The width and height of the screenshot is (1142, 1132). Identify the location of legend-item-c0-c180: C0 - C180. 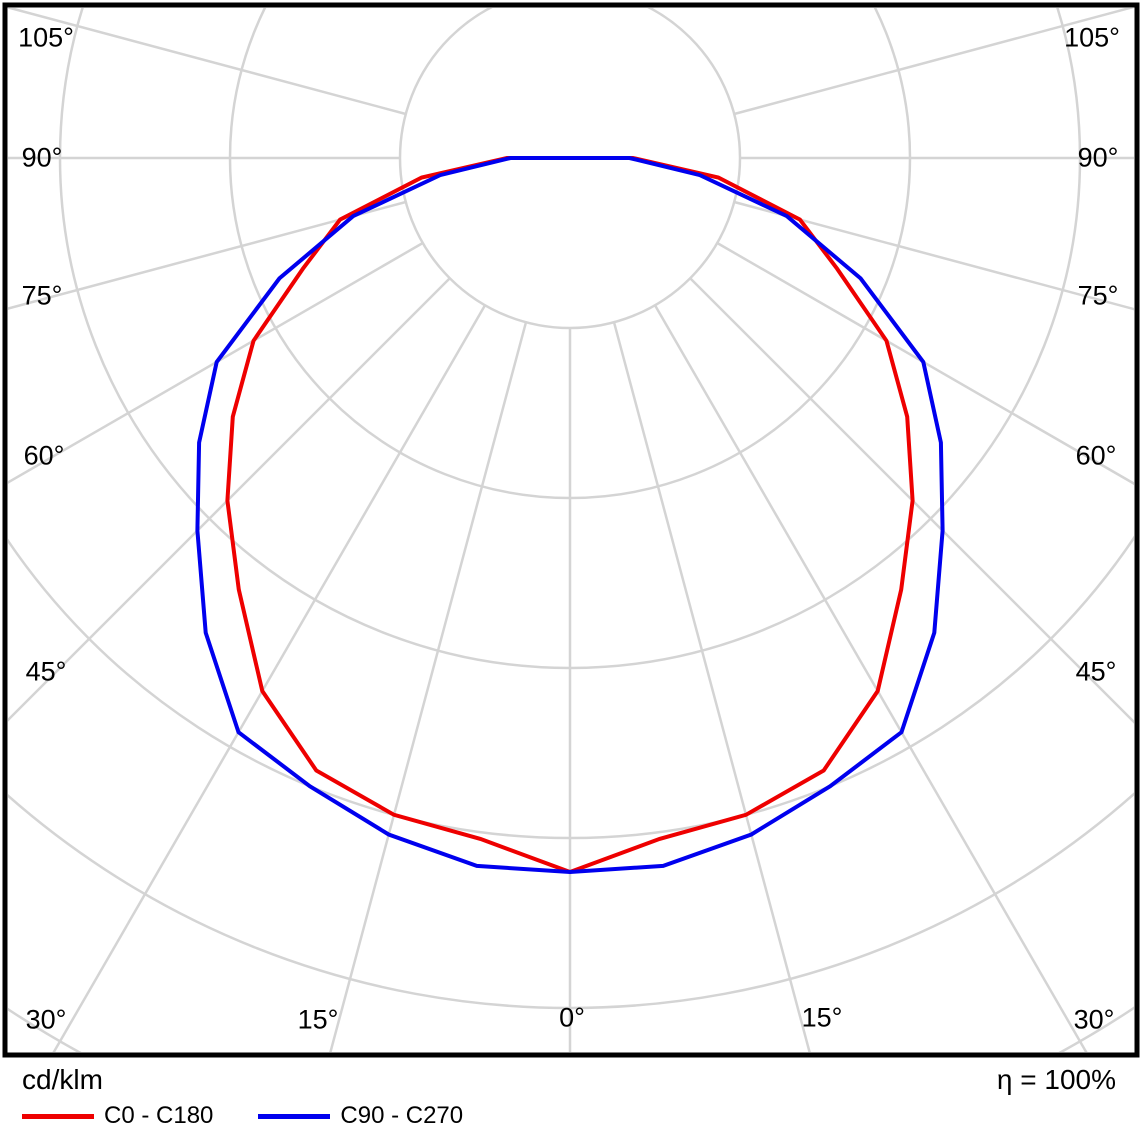
(117, 1116).